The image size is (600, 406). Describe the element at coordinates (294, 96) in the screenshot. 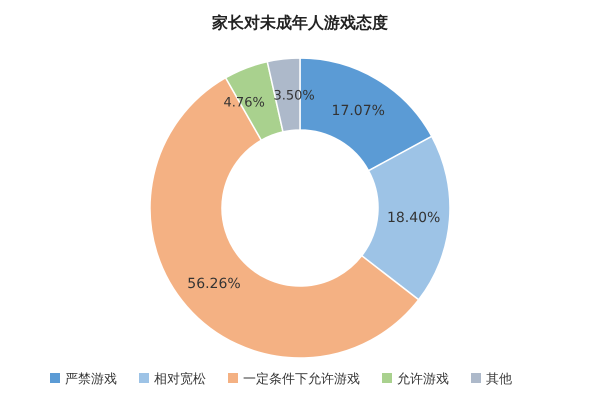

I see `data-label: 3.50%` at that location.